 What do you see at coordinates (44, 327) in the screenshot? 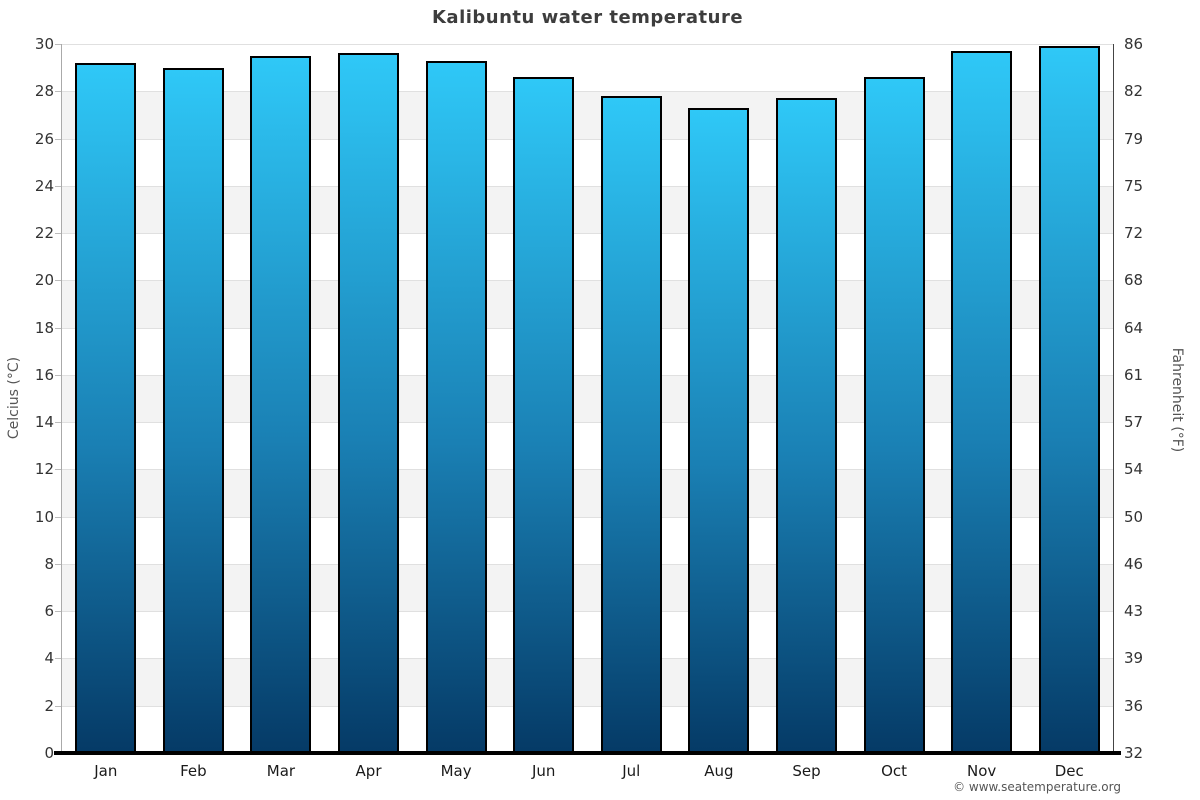
I see `celsius-tick-label: 18` at bounding box center [44, 327].